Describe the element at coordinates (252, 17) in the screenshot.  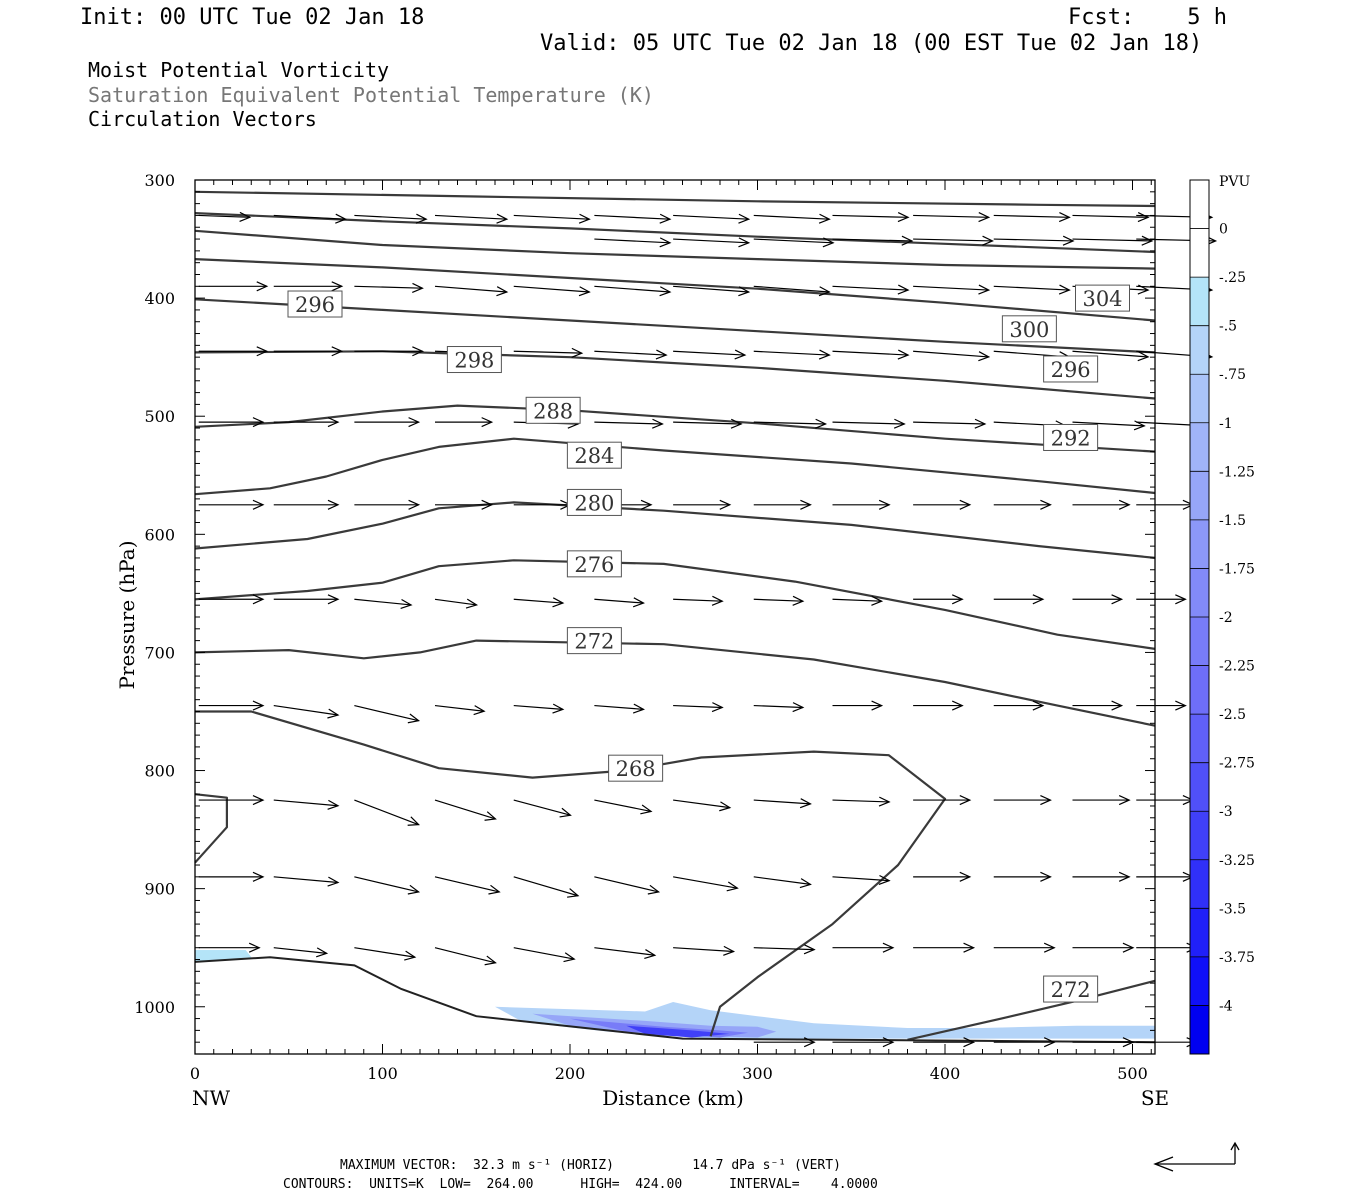
I see `init-time: Init: 00 UTC Tue 02 Jan 18` at that location.